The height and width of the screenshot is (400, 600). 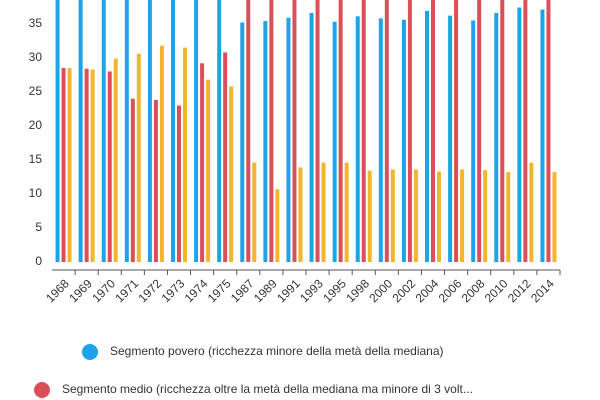 I want to click on y-tick-label: 0, so click(x=38, y=261).